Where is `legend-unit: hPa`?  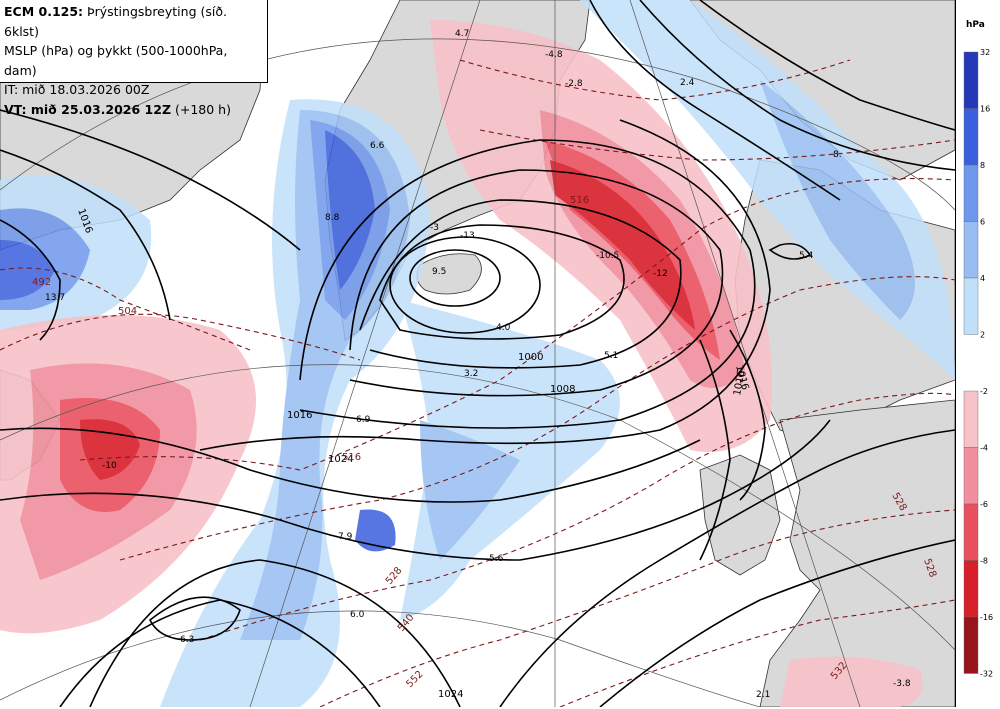 legend-unit: hPa is located at coordinates (975, 25).